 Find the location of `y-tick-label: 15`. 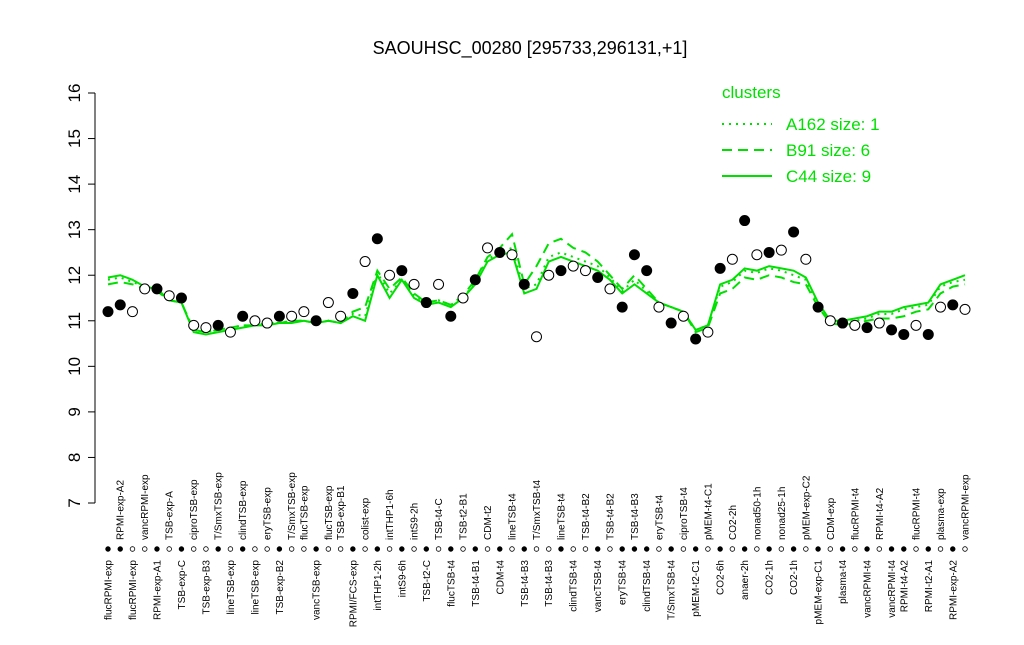

y-tick-label: 15 is located at coordinates (74, 138).